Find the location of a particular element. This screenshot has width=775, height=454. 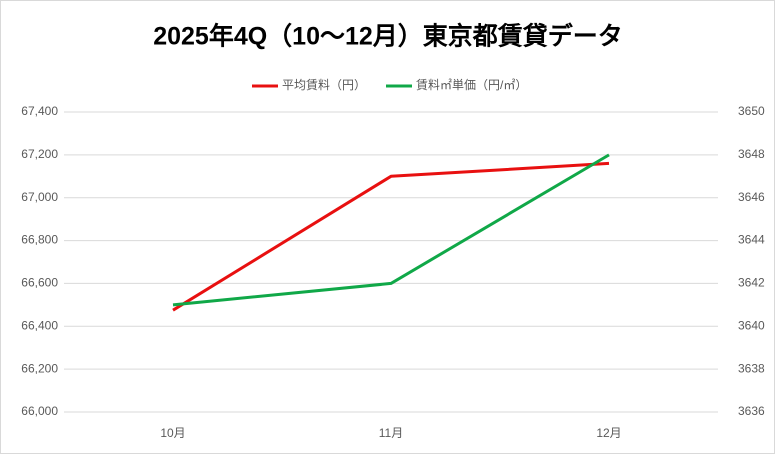

y2-tick-label: 3650 is located at coordinates (751, 111).